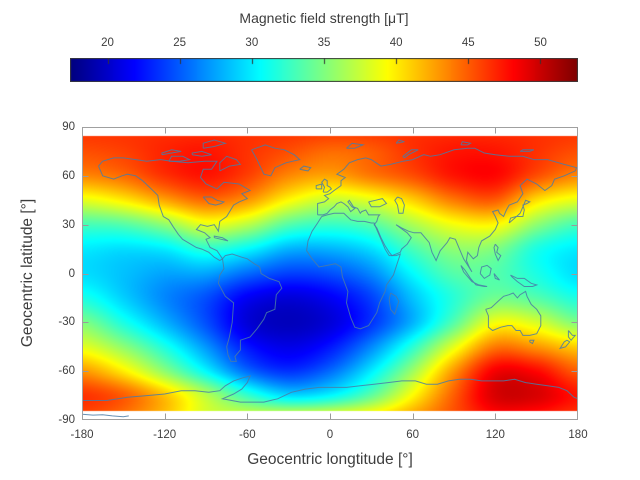 The width and height of the screenshot is (640, 480). I want to click on colorbar-tick-label: 20, so click(107, 43).